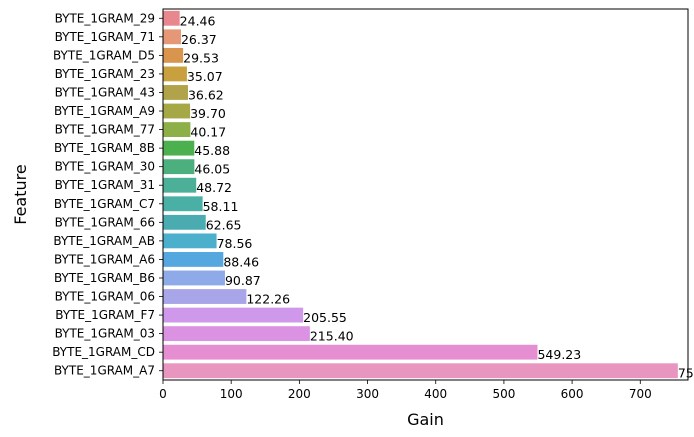 This screenshot has width=694, height=437. Describe the element at coordinates (231, 394) in the screenshot. I see `x-tick-label: 100` at that location.